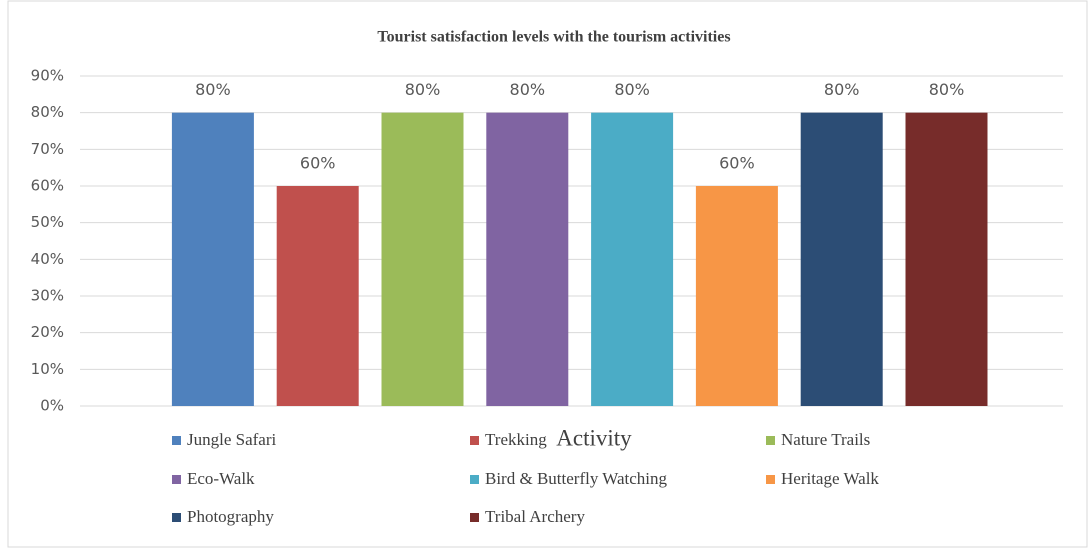 This screenshot has height=548, width=1088. I want to click on y-tick-label: 70%, so click(47, 149).